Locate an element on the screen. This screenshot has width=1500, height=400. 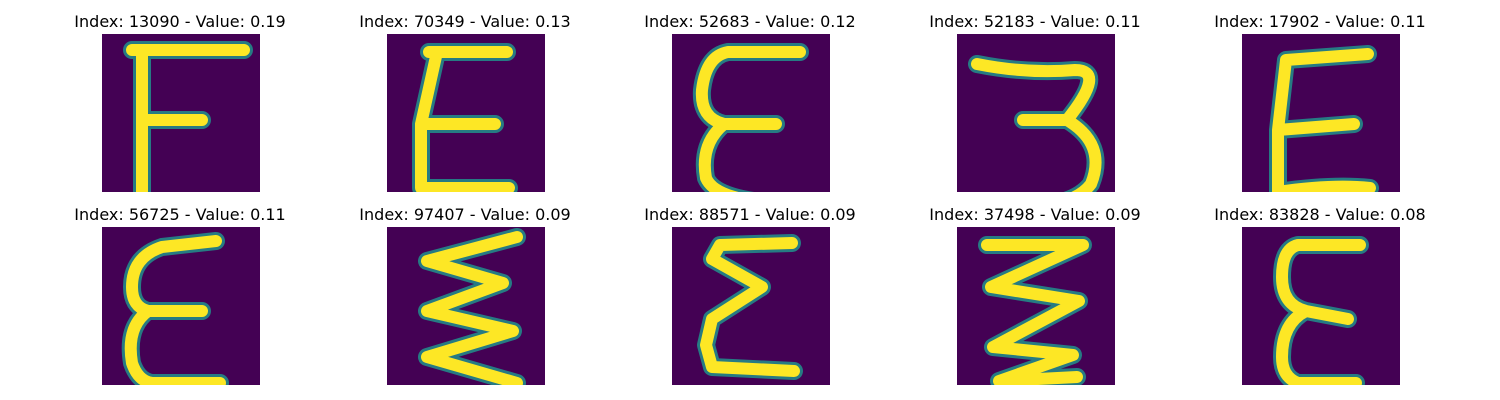
panel-3: Index: 52683 - Value: 0.12 is located at coordinates (750, 102).